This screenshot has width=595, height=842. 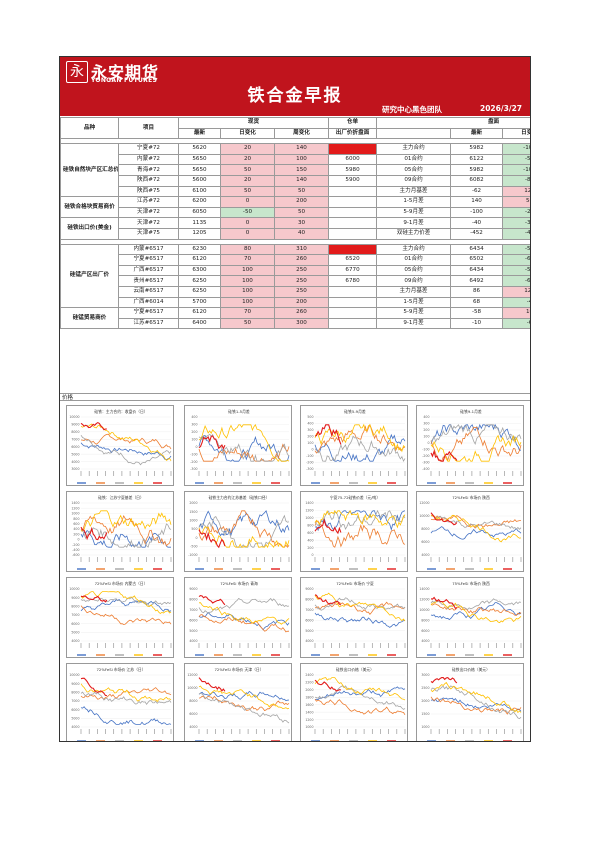 I want to click on y-tick-label: 300, so click(x=310, y=430).